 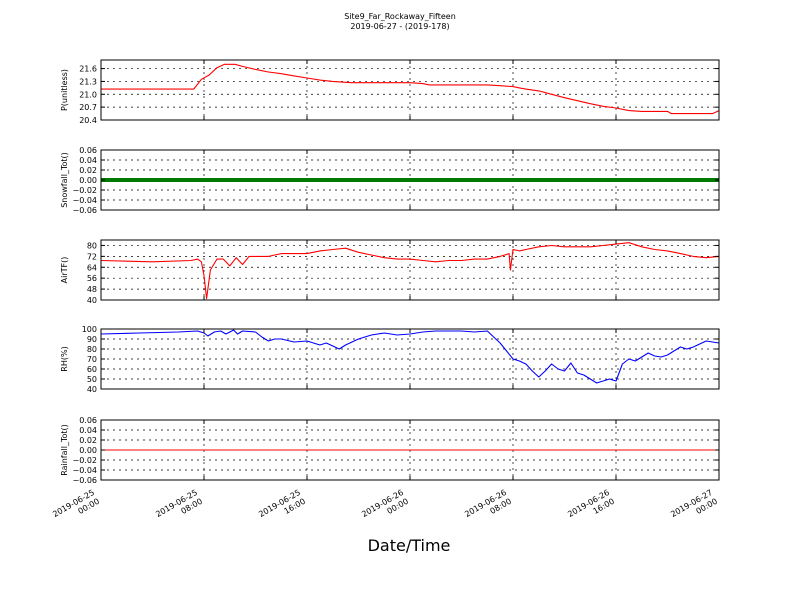 I want to click on y-axis-label: Snowfall_Tot(), so click(x=64, y=180).